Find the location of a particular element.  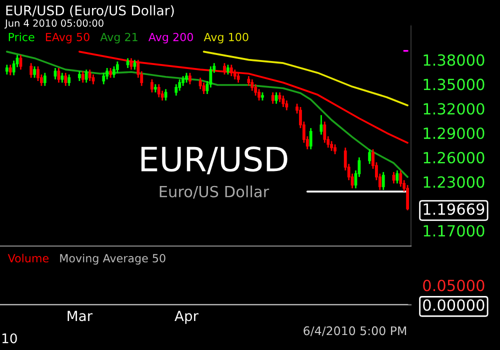

series-label: EAvg 50 is located at coordinates (68, 38).